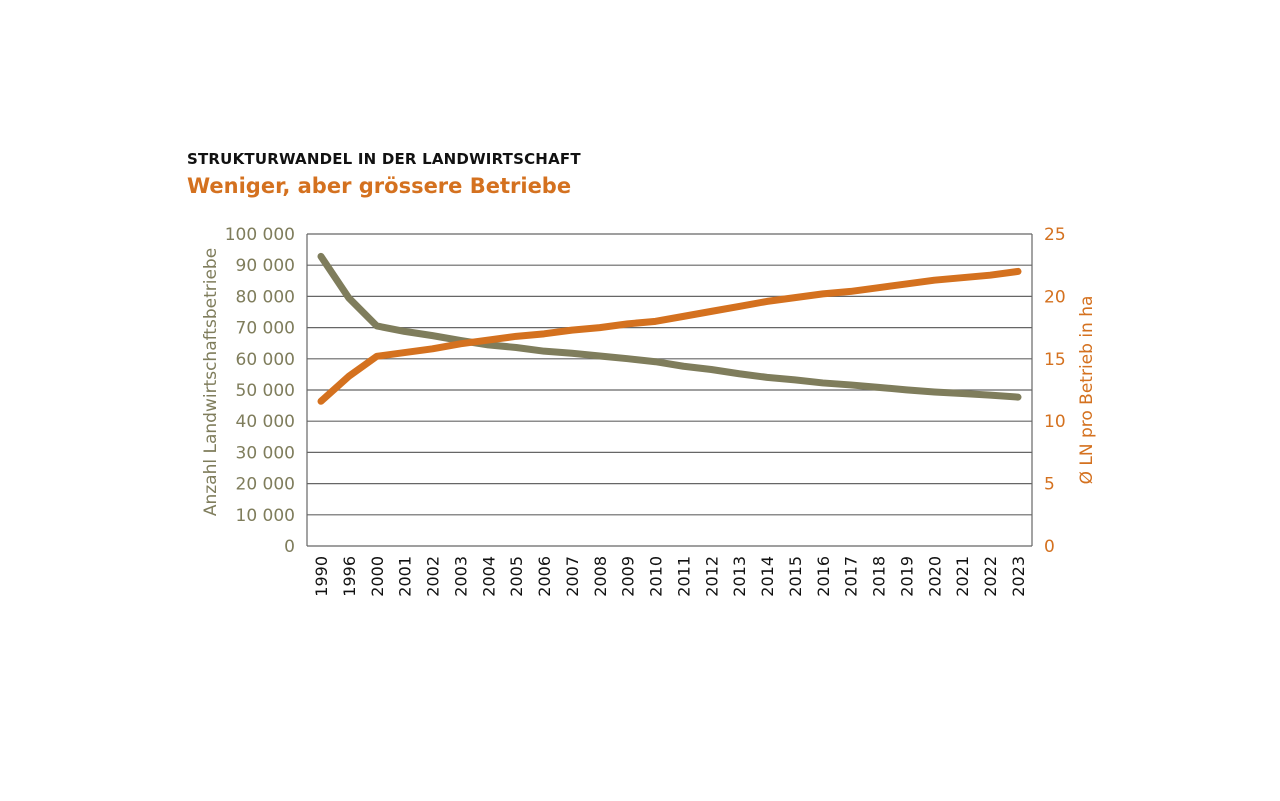 This screenshot has height=801, width=1280. What do you see at coordinates (460, 576) in the screenshot?
I see `x-tick-label: 2003` at bounding box center [460, 576].